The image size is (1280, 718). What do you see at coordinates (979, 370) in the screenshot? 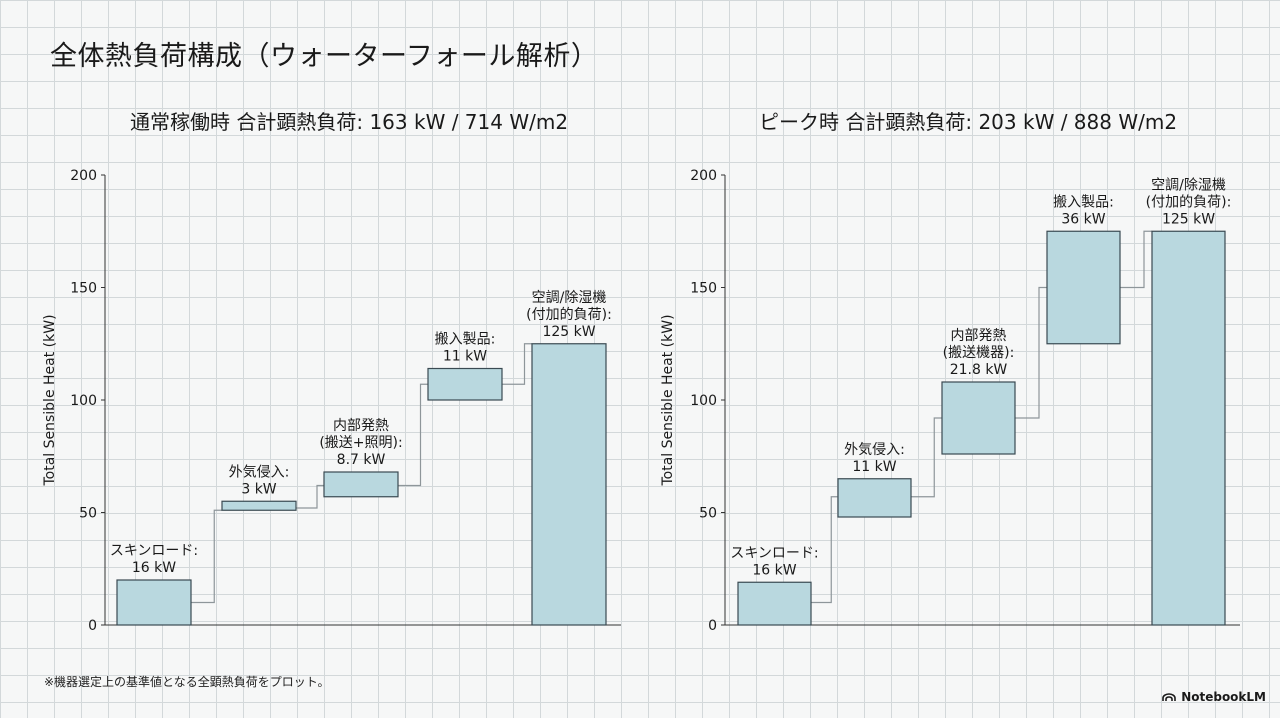
I see `bar-data-label: 21.8 kW` at bounding box center [979, 370].